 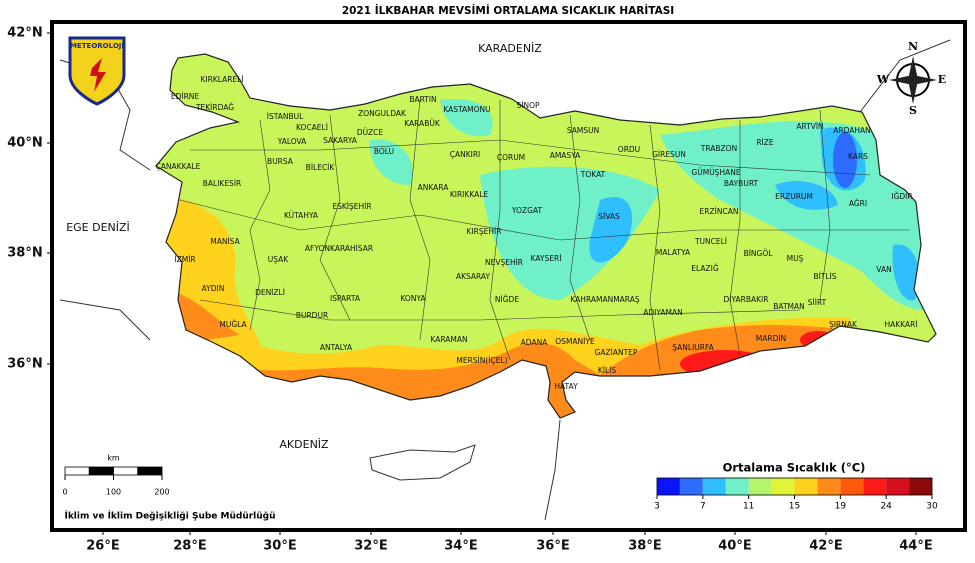 What do you see at coordinates (213, 288) in the screenshot?
I see `province-label: AYDIN` at bounding box center [213, 288].